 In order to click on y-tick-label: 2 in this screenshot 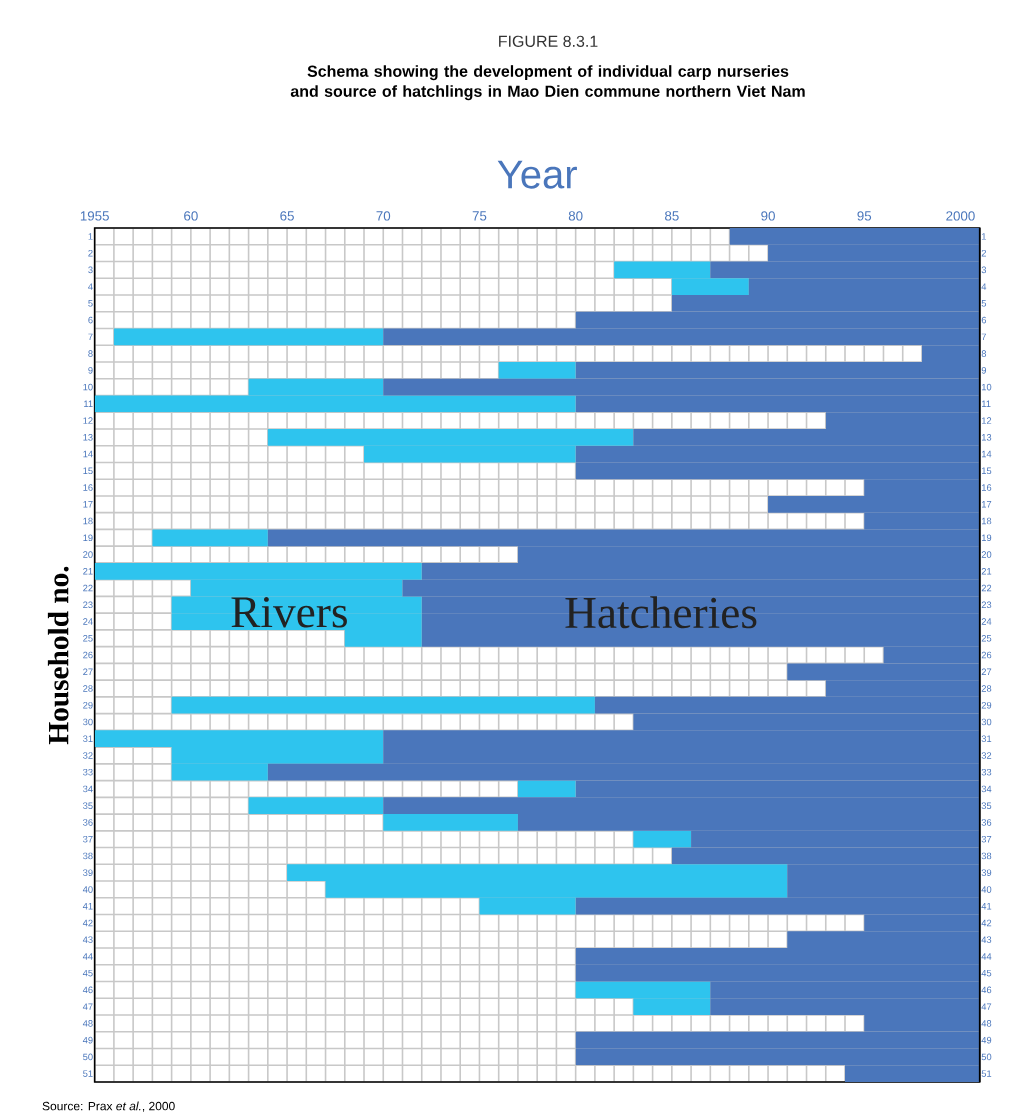, I will do `click(983, 253)`.